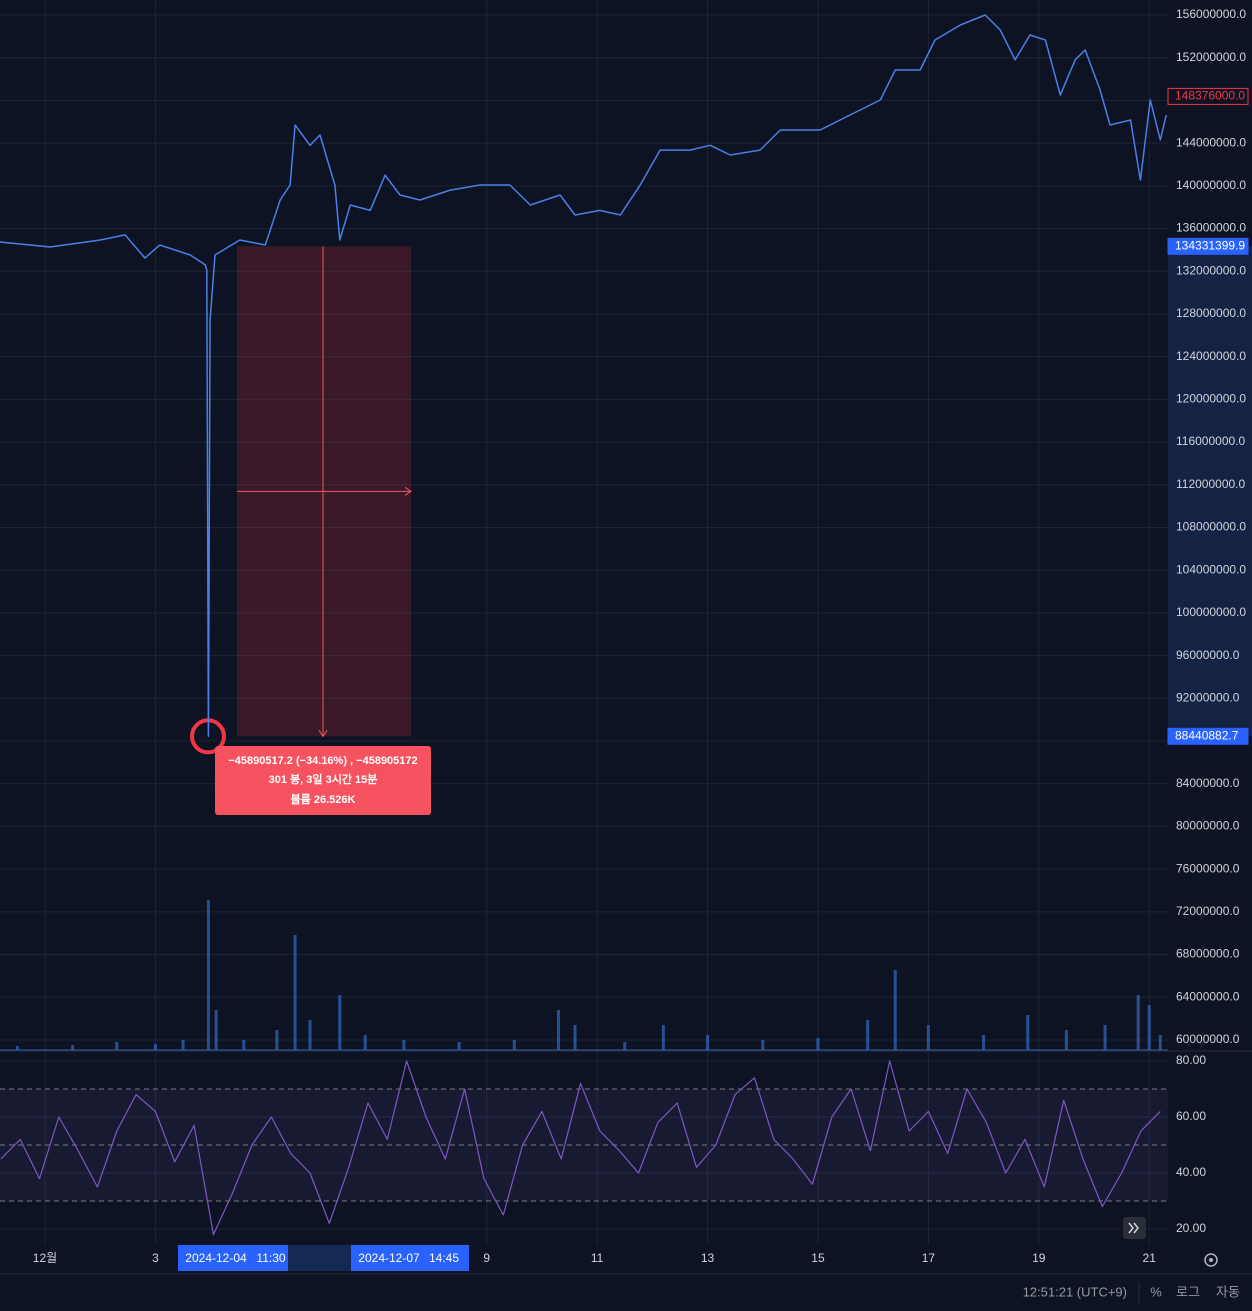  Describe the element at coordinates (1191, 1228) in the screenshot. I see `rsi-tick-label: 20.00` at that location.